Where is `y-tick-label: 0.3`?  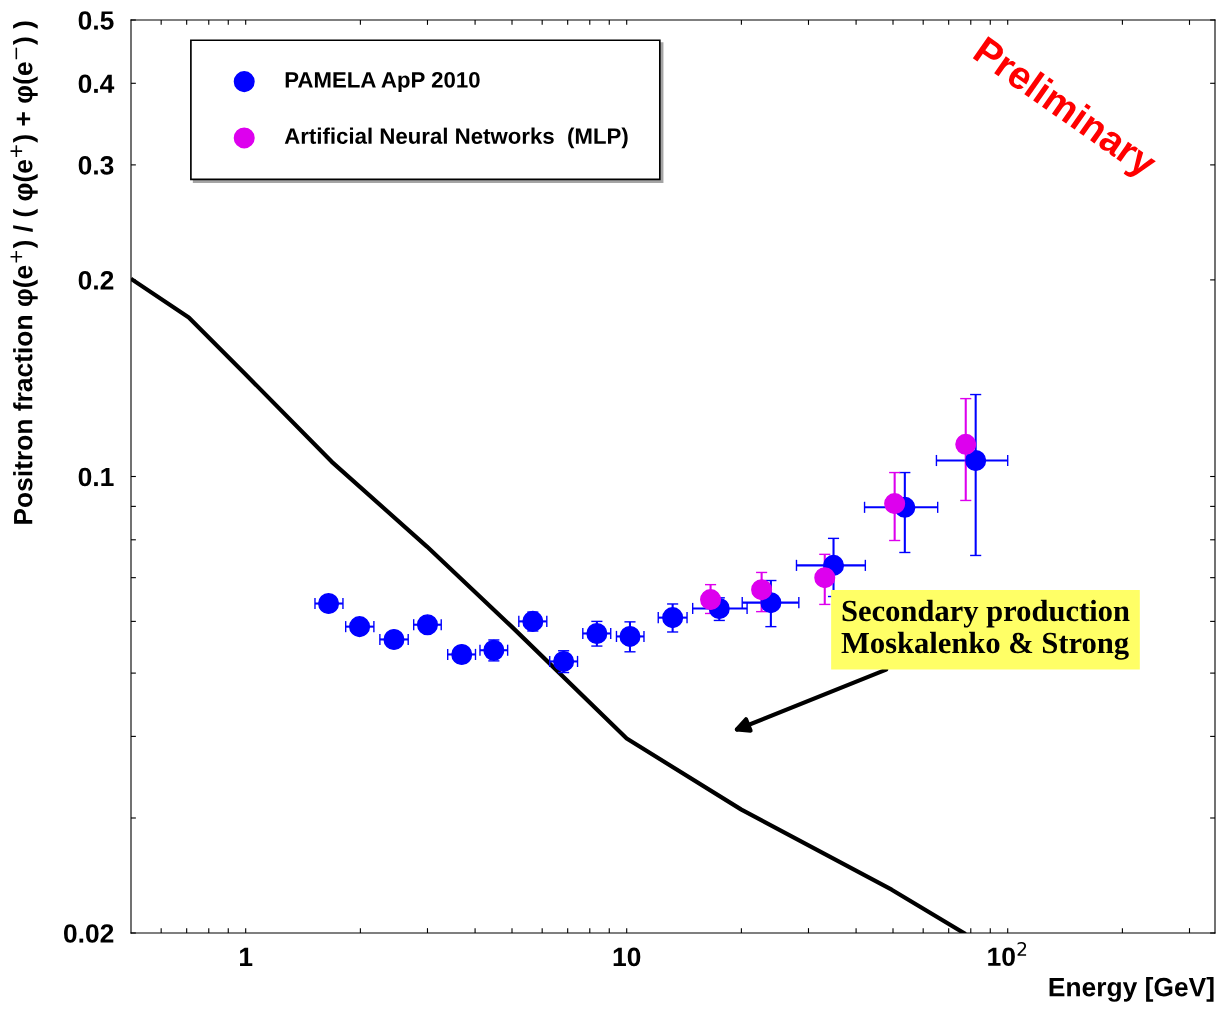
y-tick-label: 0.3 is located at coordinates (96, 165).